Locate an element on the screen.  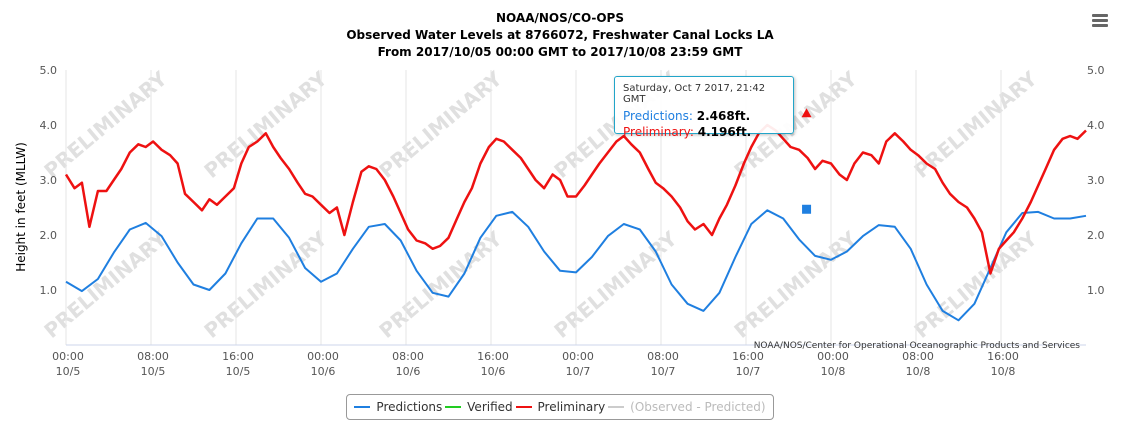
legend-label: Predictions is located at coordinates (409, 407).